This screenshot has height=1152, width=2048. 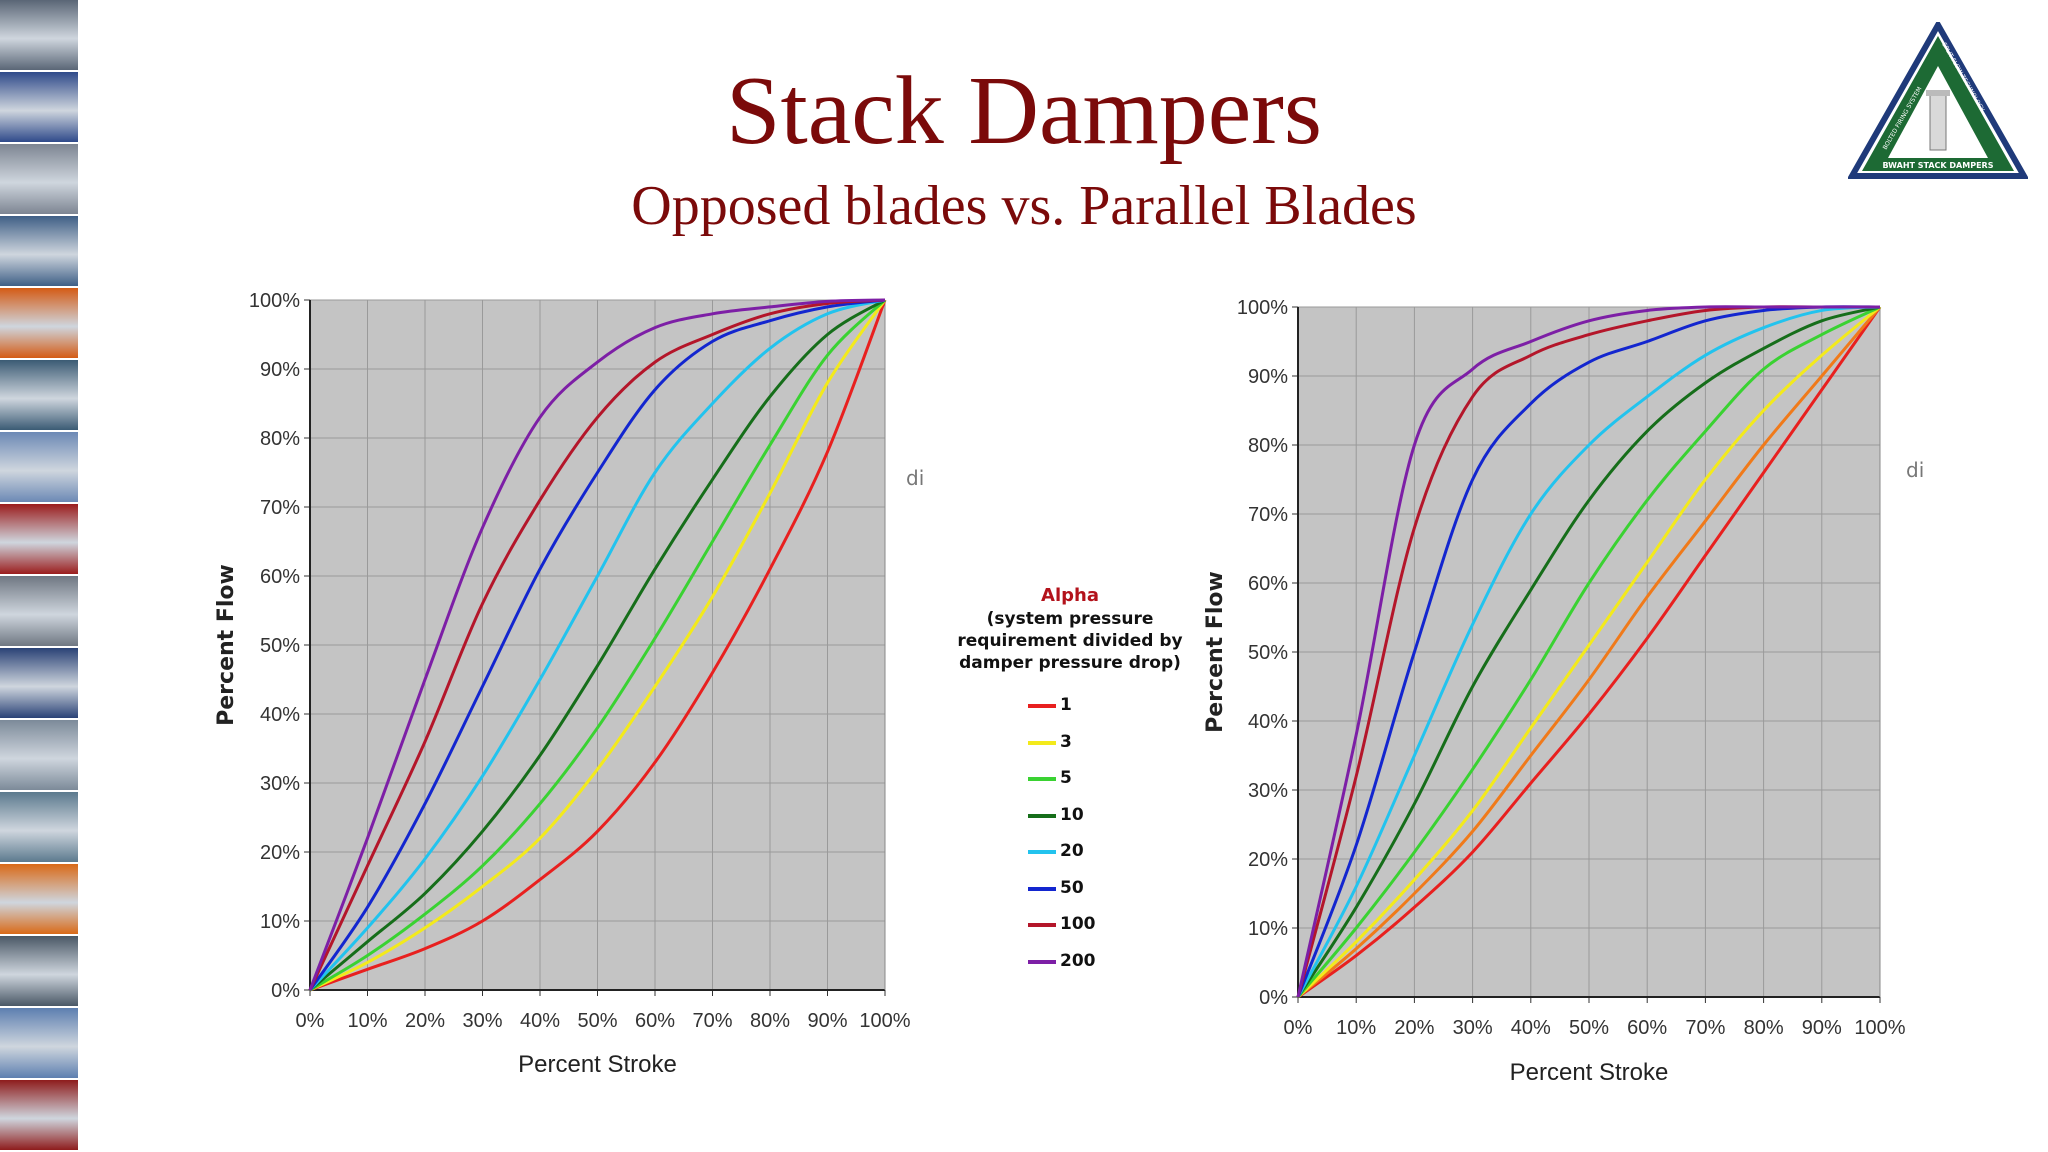 I want to click on legend-label: 1, so click(x=1066, y=705).